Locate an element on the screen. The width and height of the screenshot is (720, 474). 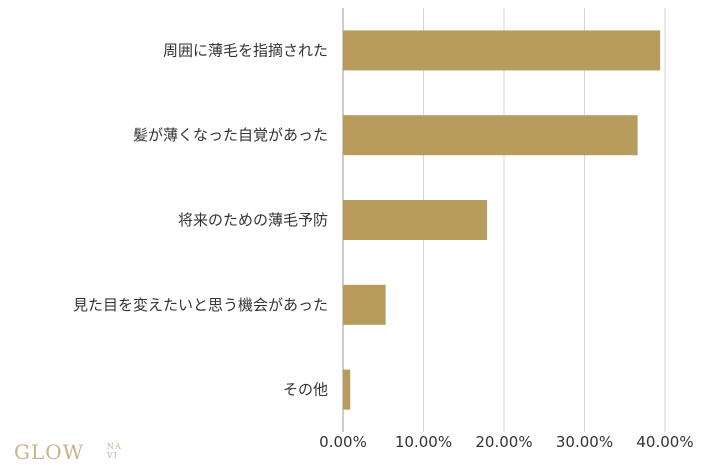
x-tick-label: 40.00% is located at coordinates (664, 442).